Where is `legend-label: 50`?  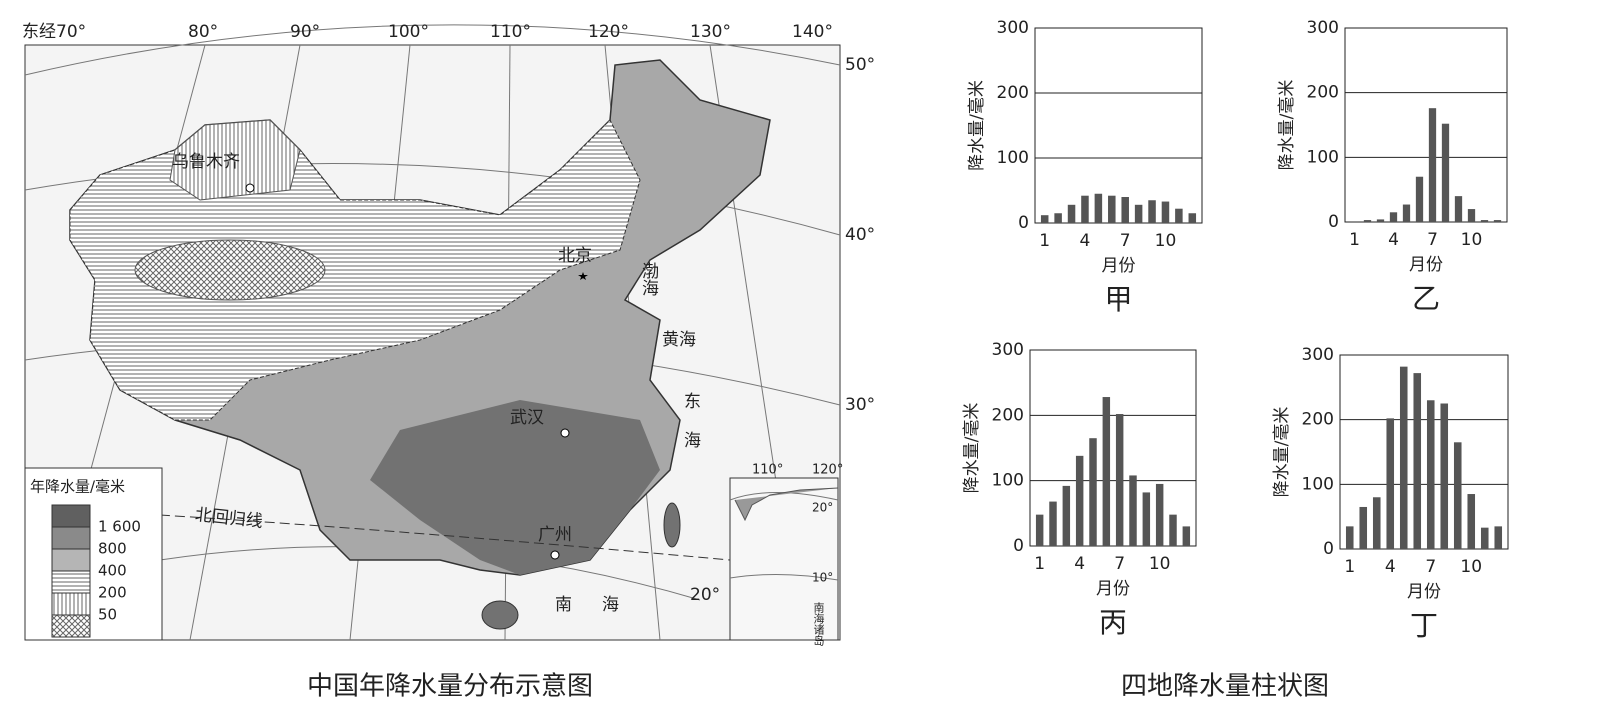
legend-label: 50 is located at coordinates (107, 615).